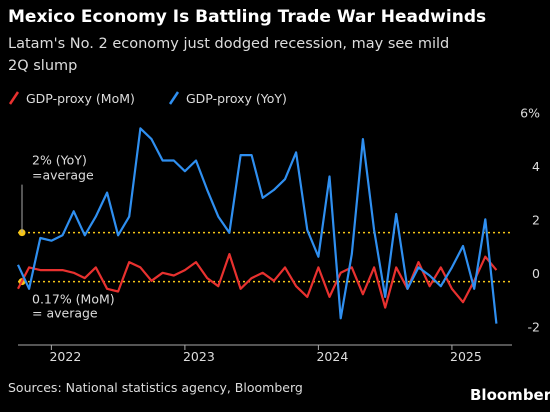 Image resolution: width=550 pixels, height=412 pixels. What do you see at coordinates (332, 356) in the screenshot?
I see `x-tick-label: 2024` at bounding box center [332, 356].